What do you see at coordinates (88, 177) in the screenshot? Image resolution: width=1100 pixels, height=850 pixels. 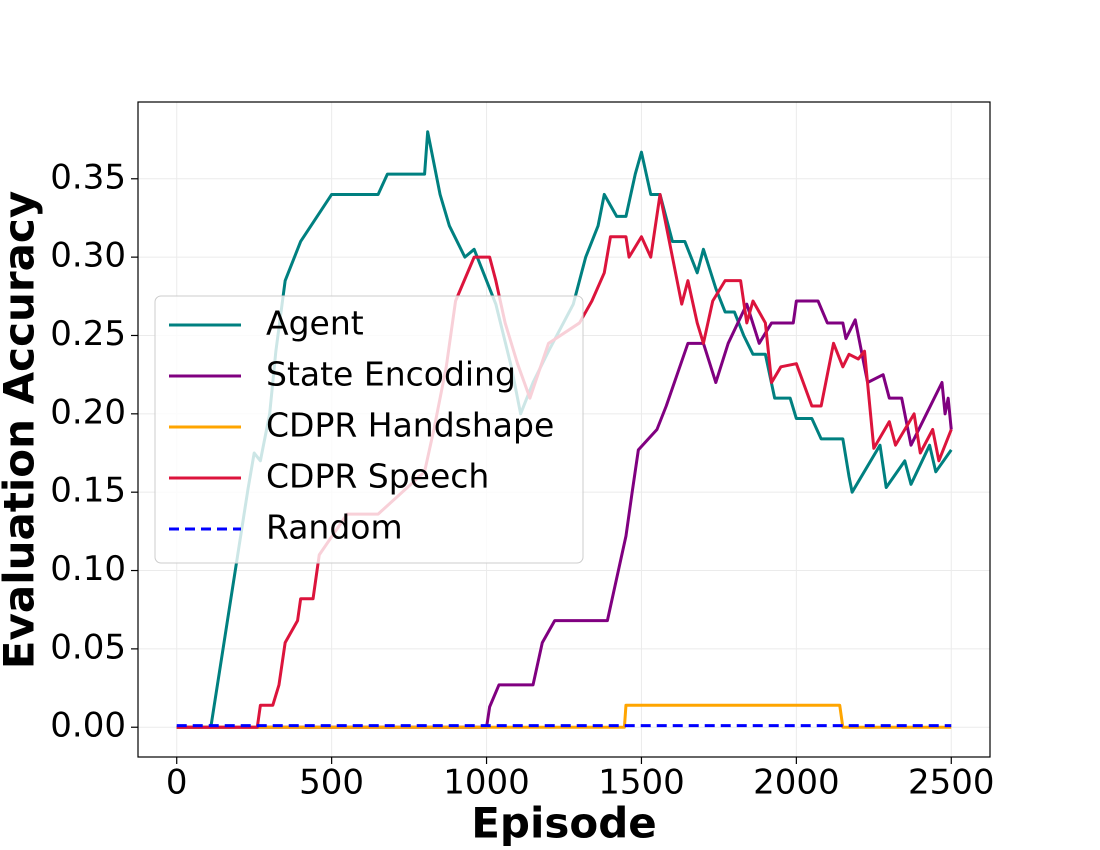 I see `y-tick-label: 0.35` at bounding box center [88, 177].